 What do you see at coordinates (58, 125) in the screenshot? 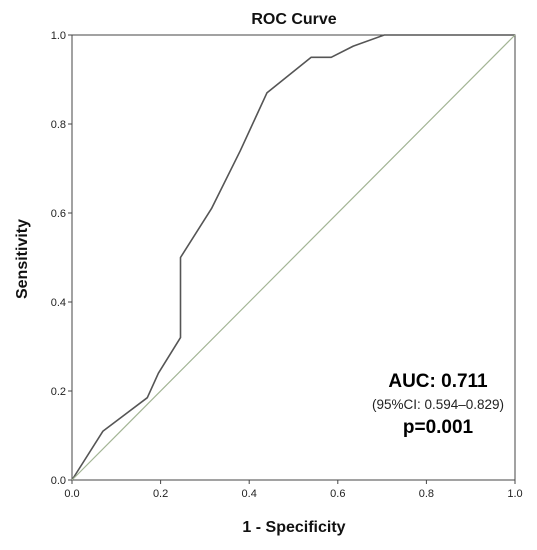
I see `y-tick-label: 0.8` at bounding box center [58, 125].